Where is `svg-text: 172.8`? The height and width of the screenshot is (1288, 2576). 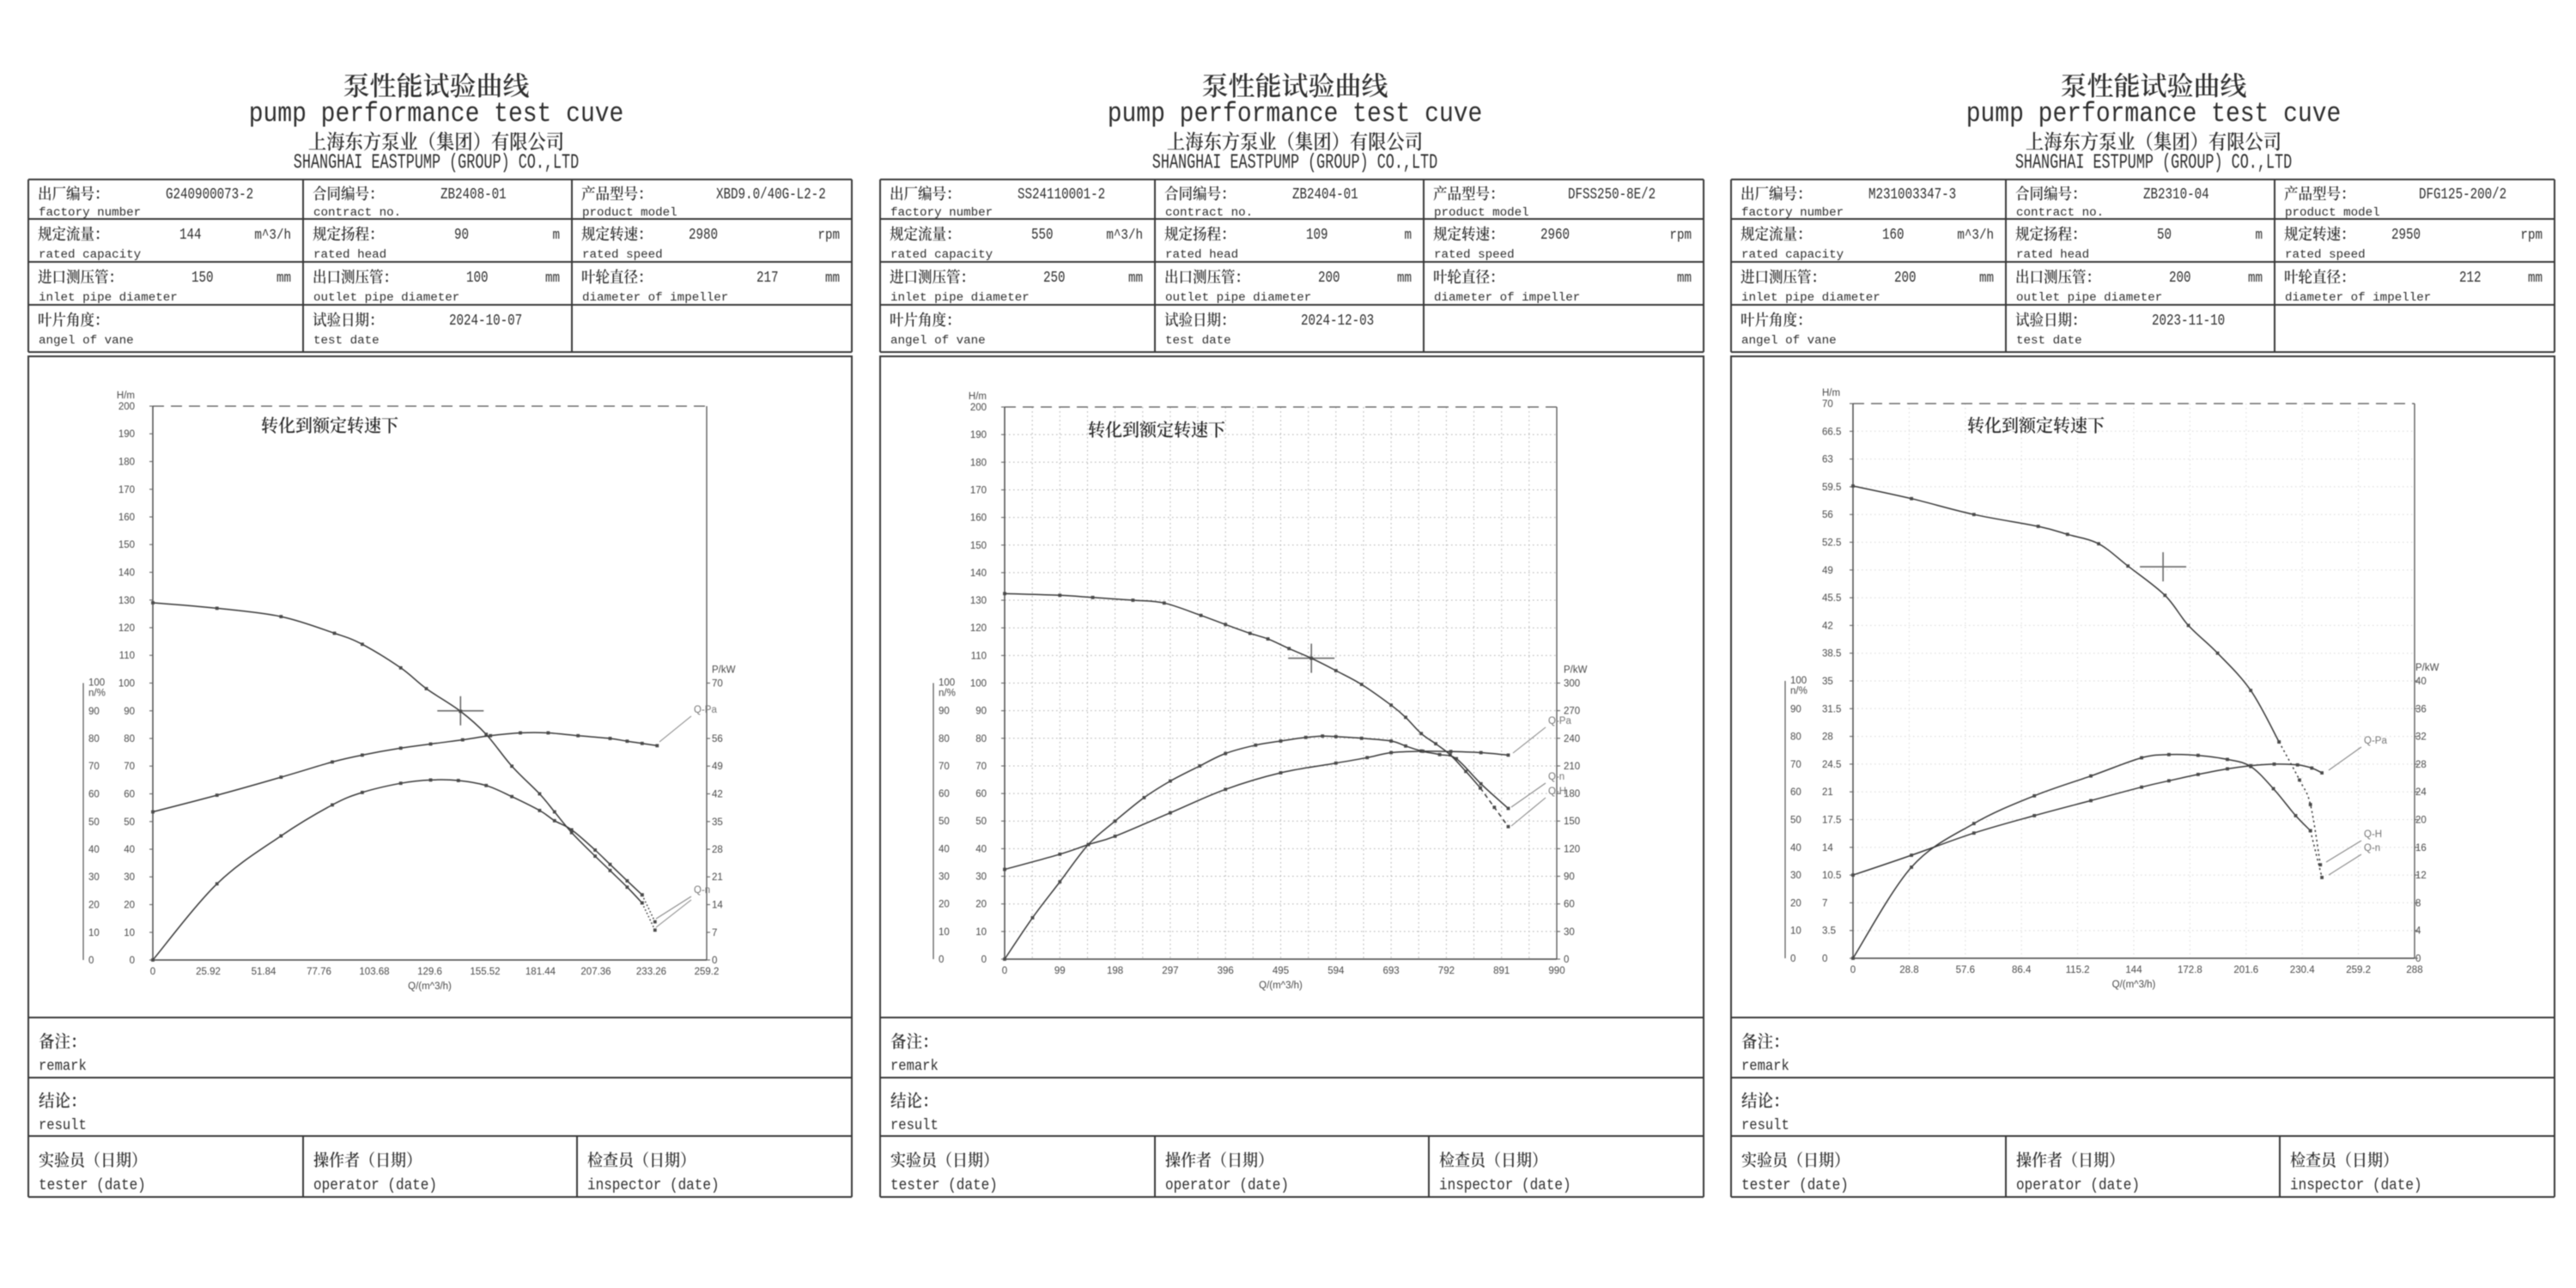 svg-text: 172.8 is located at coordinates (2190, 970).